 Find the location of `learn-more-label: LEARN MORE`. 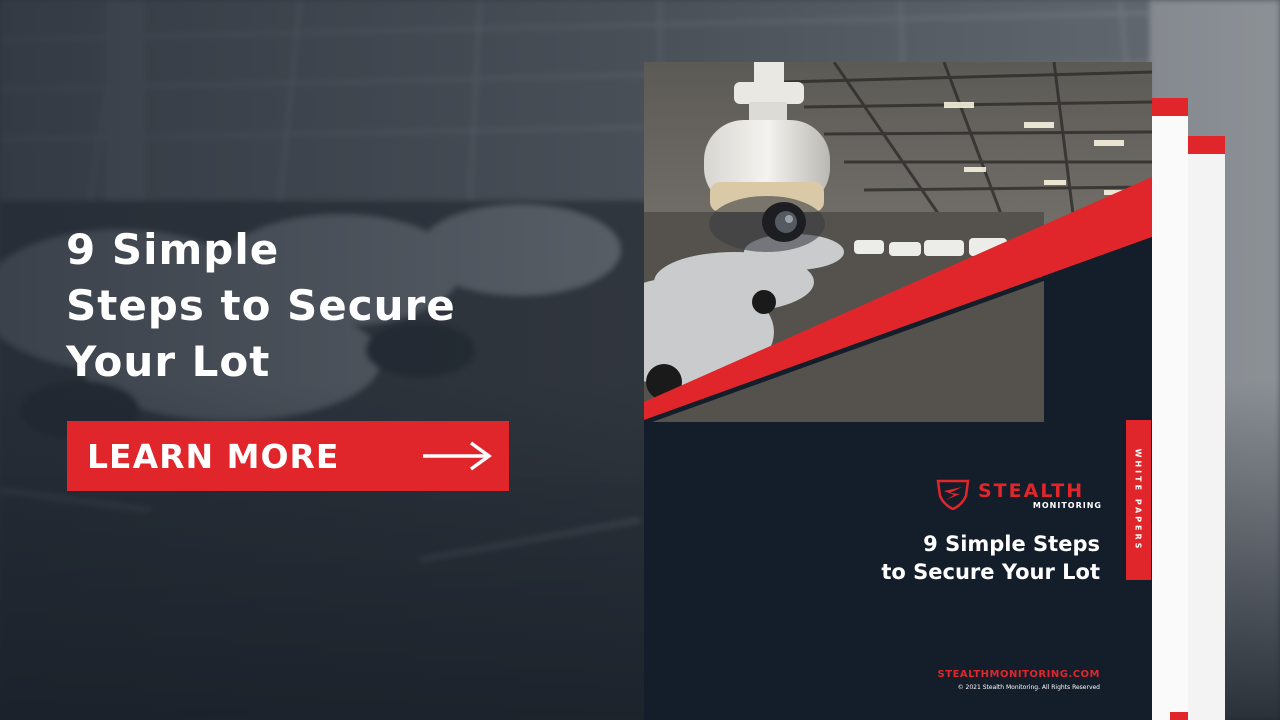

learn-more-label: LEARN MORE is located at coordinates (213, 456).